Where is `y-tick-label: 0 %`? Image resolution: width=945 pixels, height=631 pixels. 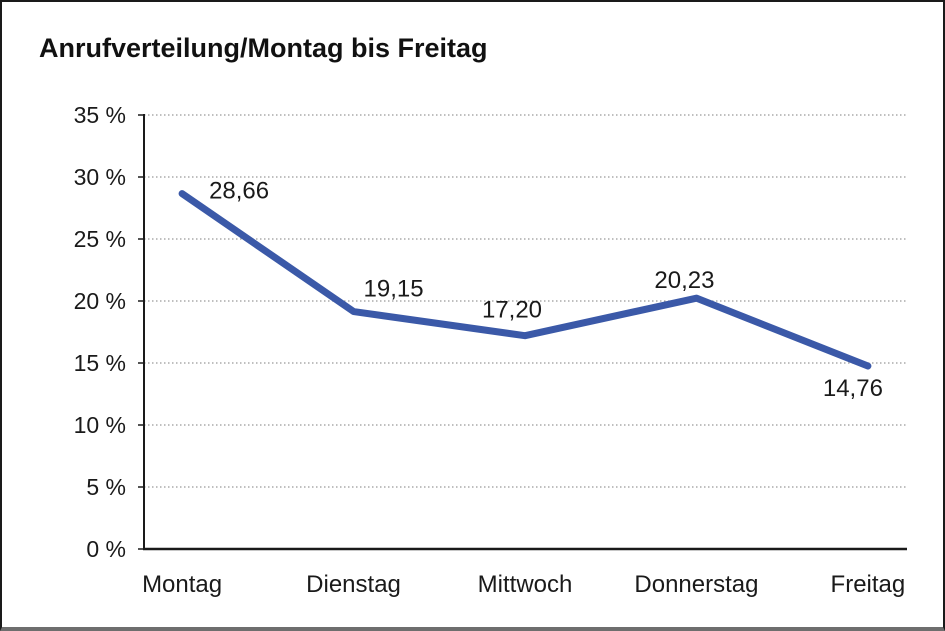 y-tick-label: 0 % is located at coordinates (106, 549).